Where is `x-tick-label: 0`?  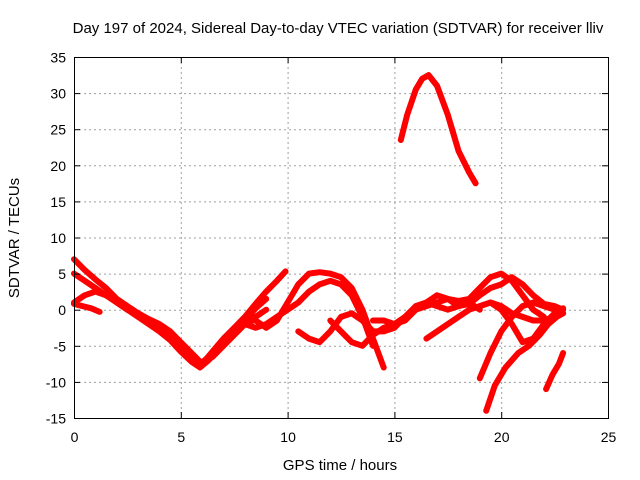 x-tick-label: 0 is located at coordinates (75, 437).